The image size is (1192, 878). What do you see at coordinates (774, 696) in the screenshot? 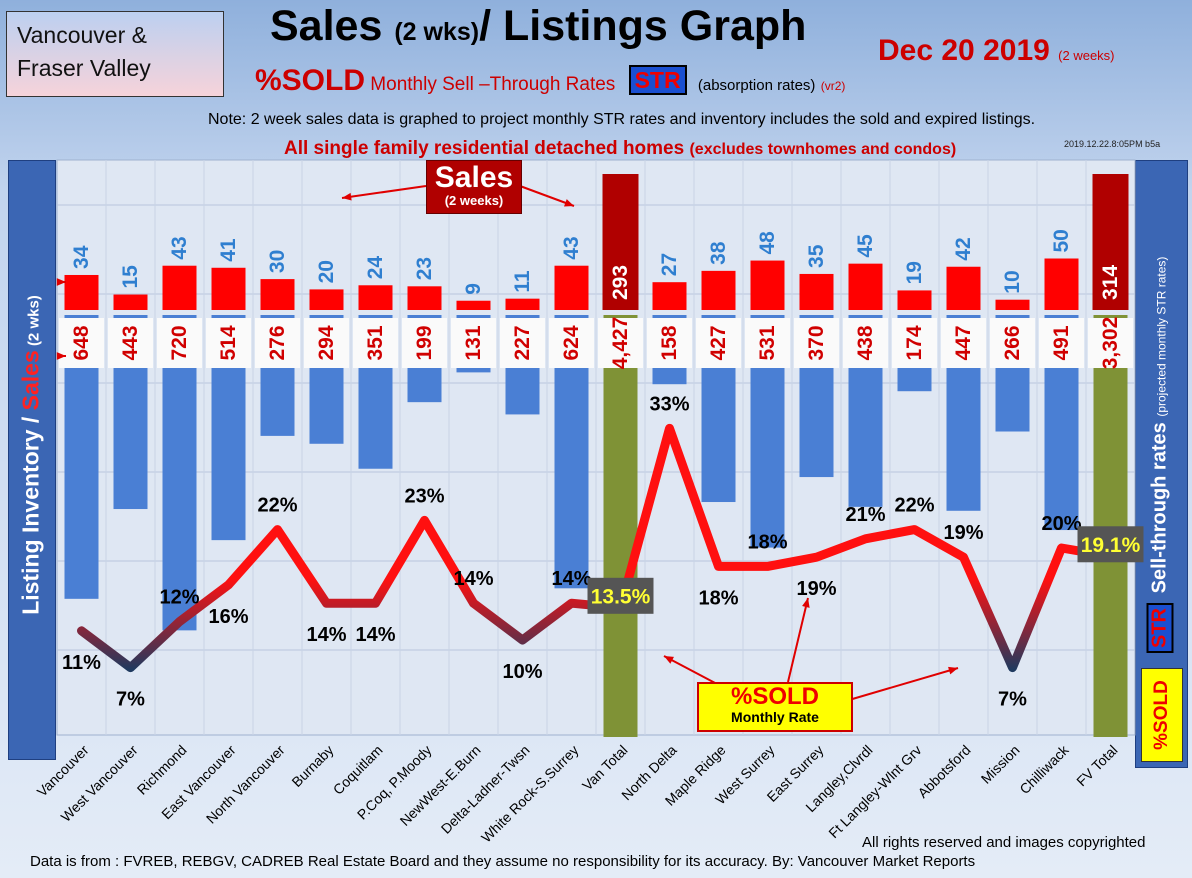
I see `sold-callout-big: %SOLD` at bounding box center [774, 696].